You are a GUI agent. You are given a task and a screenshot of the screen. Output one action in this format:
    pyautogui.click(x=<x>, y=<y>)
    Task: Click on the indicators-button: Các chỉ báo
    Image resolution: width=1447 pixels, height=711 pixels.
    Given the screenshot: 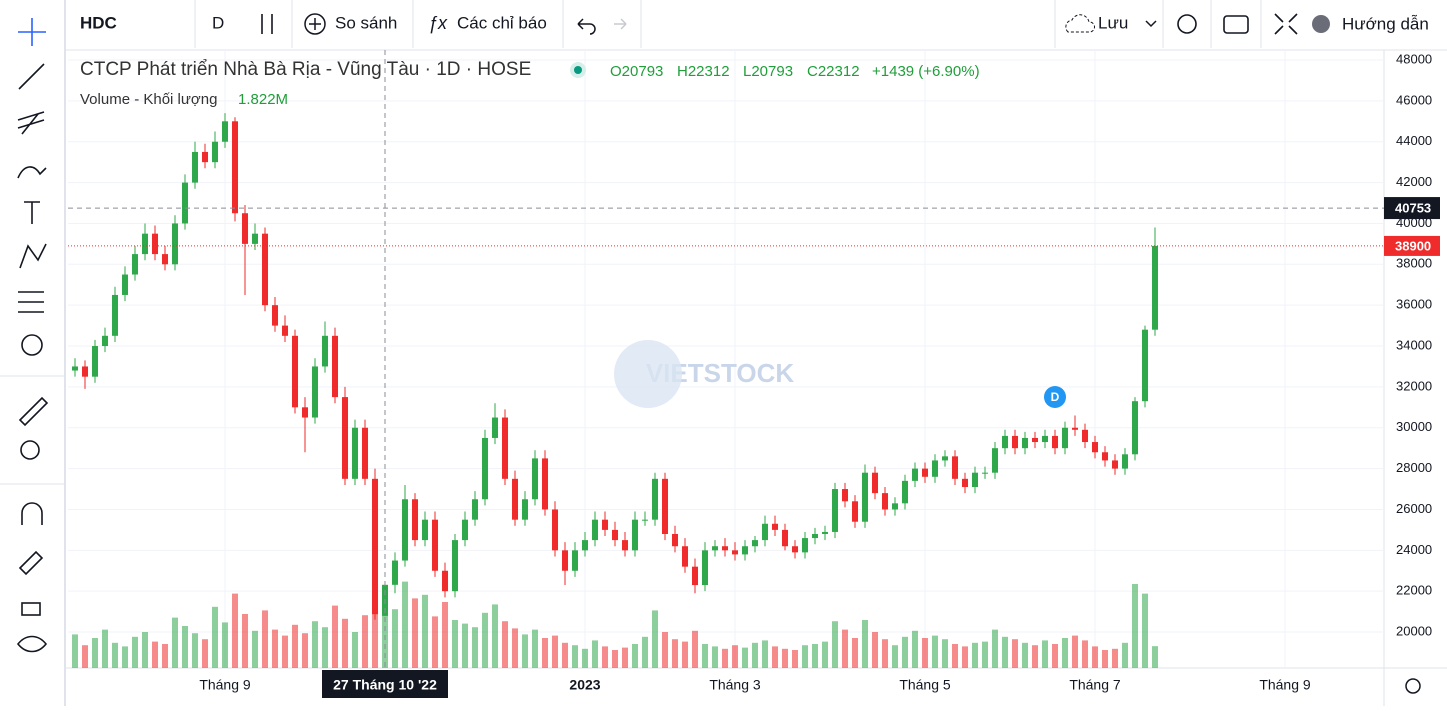 What is the action you would take?
    pyautogui.click(x=502, y=22)
    